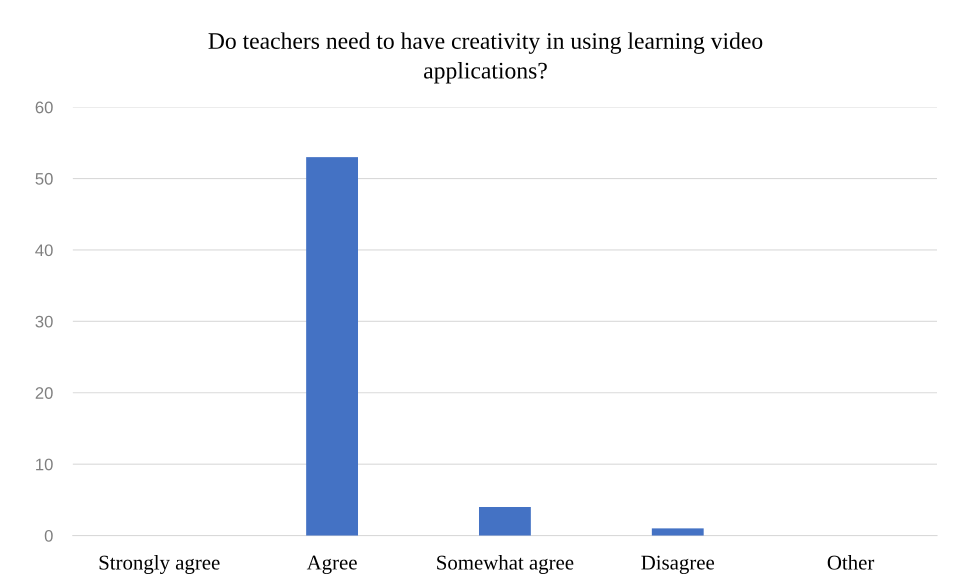 The image size is (971, 579). I want to click on x-tick-label: Agree, so click(331, 565).